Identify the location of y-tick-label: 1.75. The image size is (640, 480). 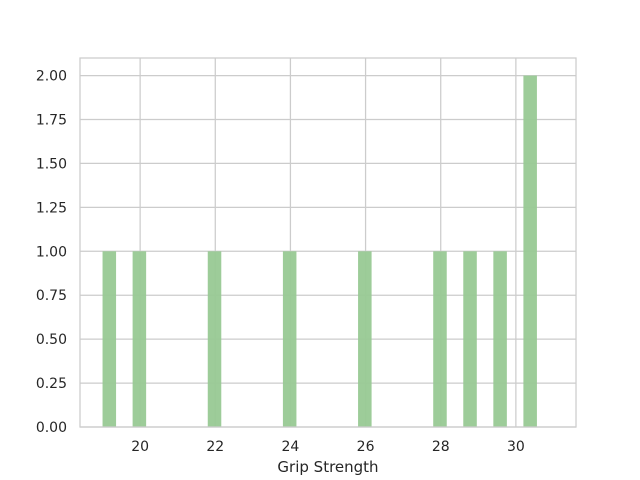
(51, 121).